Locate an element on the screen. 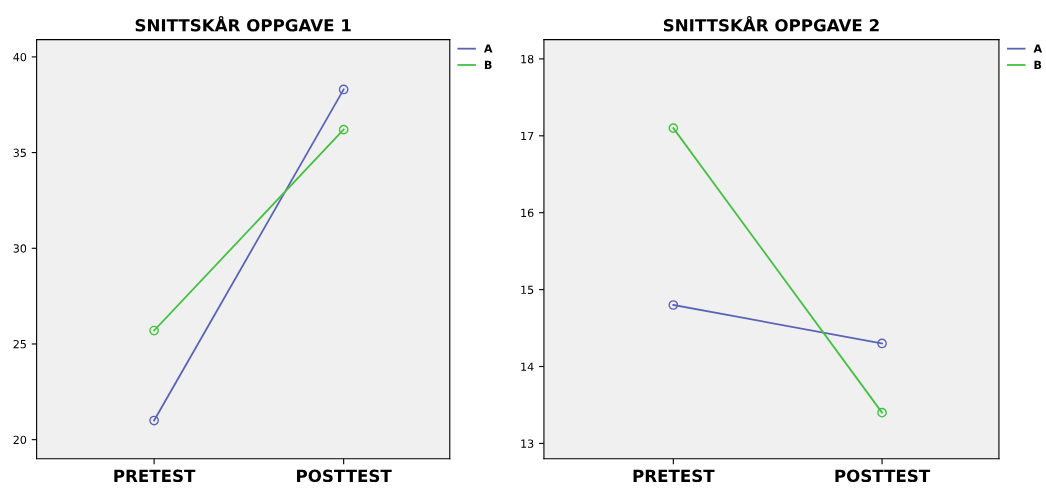 Image resolution: width=1046 pixels, height=496 pixels. y-tick-label: 40 is located at coordinates (20, 57).